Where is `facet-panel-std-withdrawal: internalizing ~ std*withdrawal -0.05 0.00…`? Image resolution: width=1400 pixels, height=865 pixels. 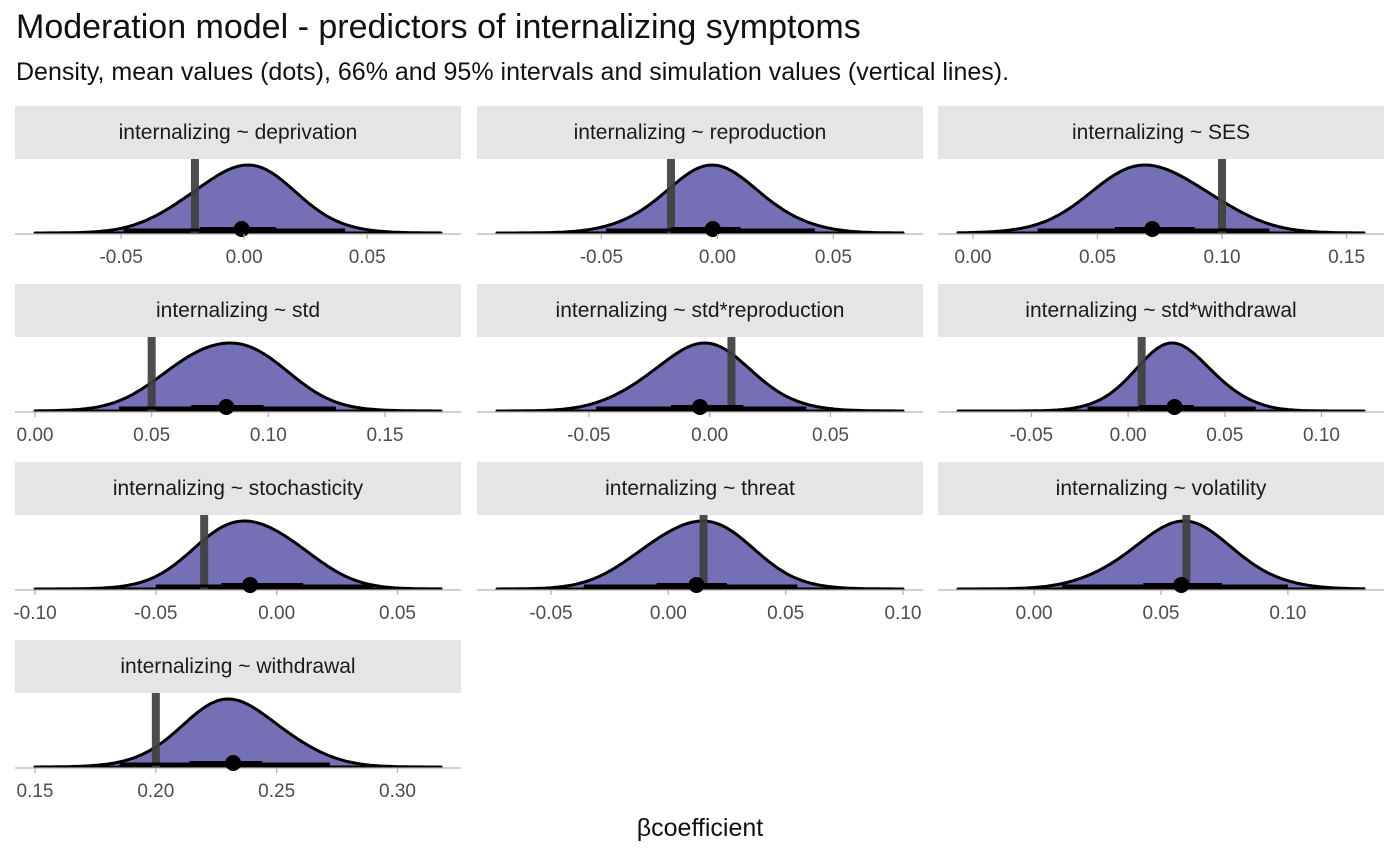
facet-panel-std-withdrawal: internalizing ~ std*withdrawal -0.05 0.00… is located at coordinates (1161, 365).